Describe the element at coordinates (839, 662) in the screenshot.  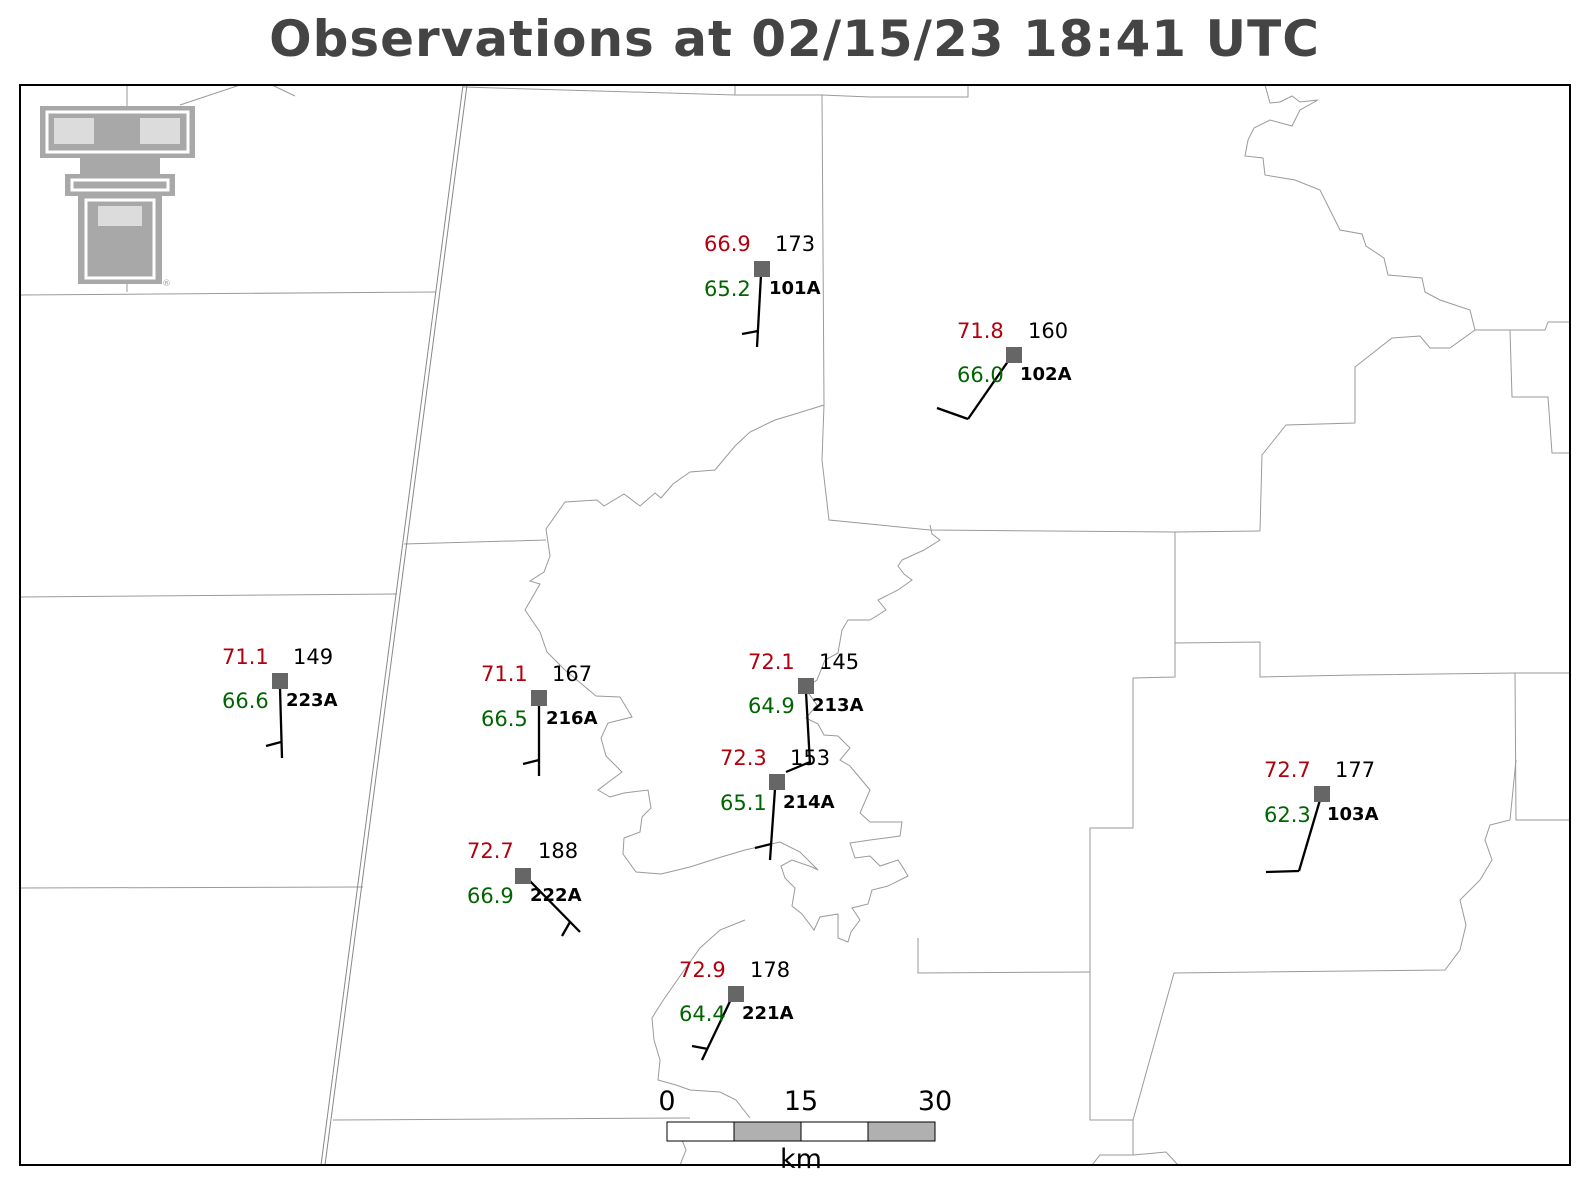
I see `station-pressure-213A: 145` at that location.